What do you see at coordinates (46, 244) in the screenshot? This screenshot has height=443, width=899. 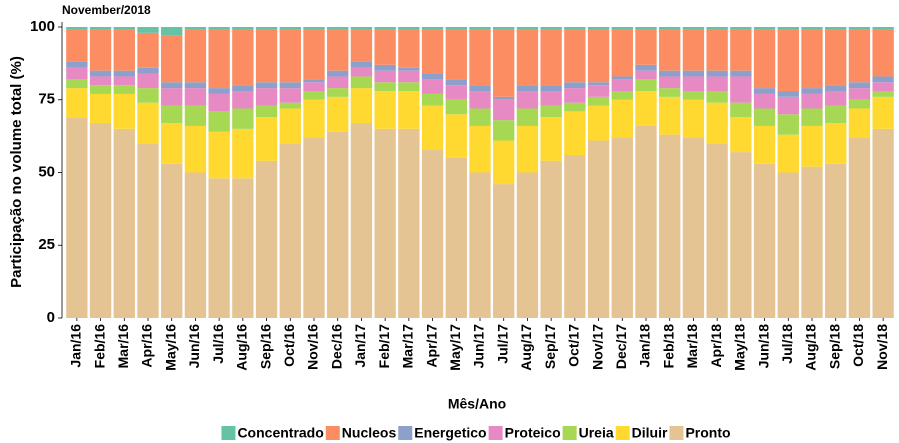 I see `y-tick-label: 25` at bounding box center [46, 244].